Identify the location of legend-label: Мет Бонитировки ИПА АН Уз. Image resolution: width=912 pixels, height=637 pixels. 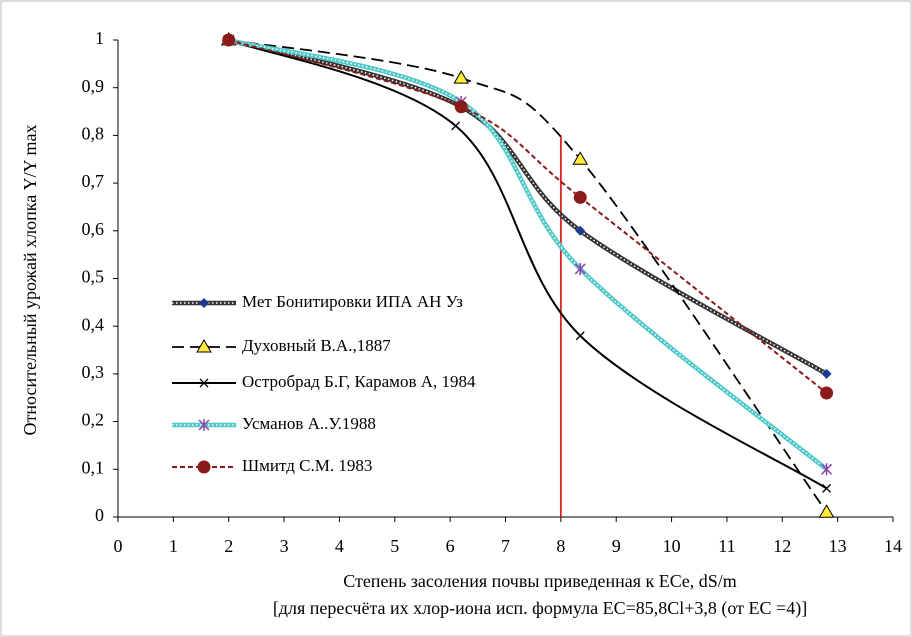
(352, 301).